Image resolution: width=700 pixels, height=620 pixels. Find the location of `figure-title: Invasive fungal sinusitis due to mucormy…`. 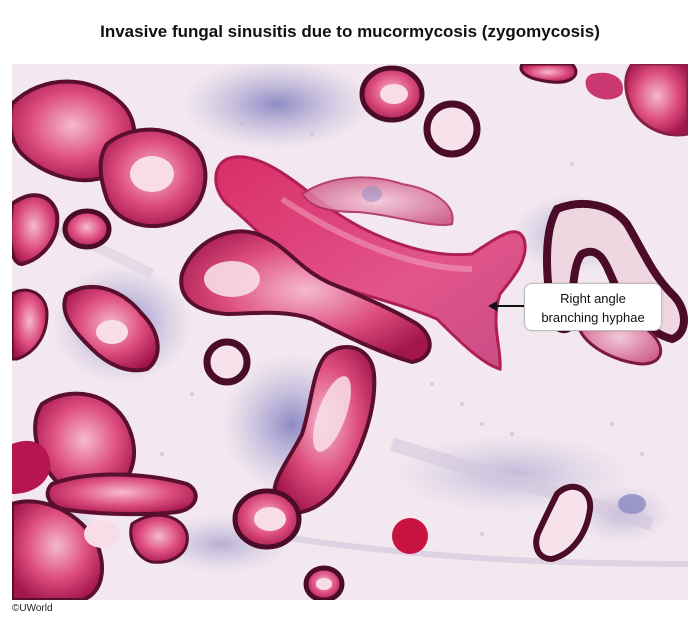

figure-title: Invasive fungal sinusitis due to mucormy… is located at coordinates (350, 31).